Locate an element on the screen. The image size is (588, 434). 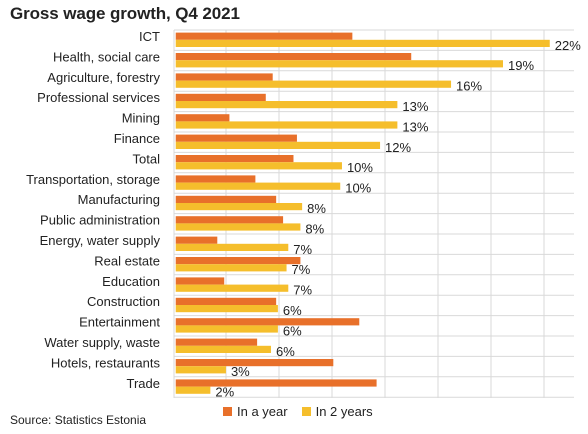
data-label-health-social-care: 19% is located at coordinates (521, 65).